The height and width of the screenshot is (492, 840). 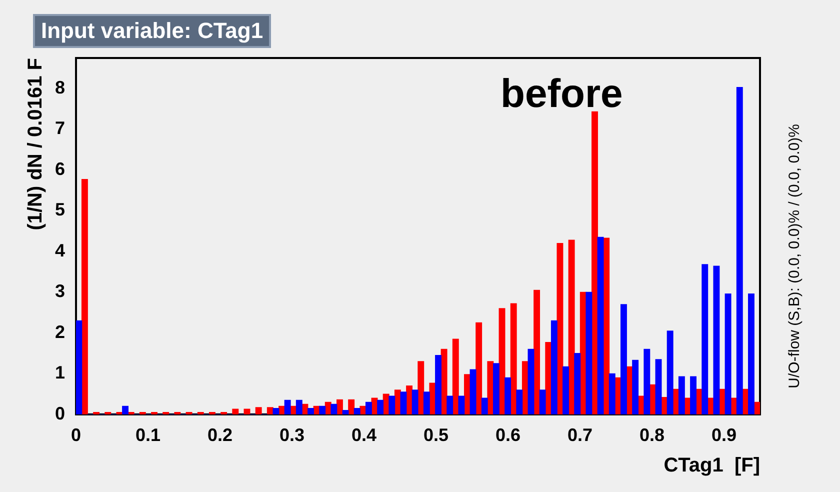 What do you see at coordinates (148, 435) in the screenshot?
I see `x-tick-label: 0.1` at bounding box center [148, 435].